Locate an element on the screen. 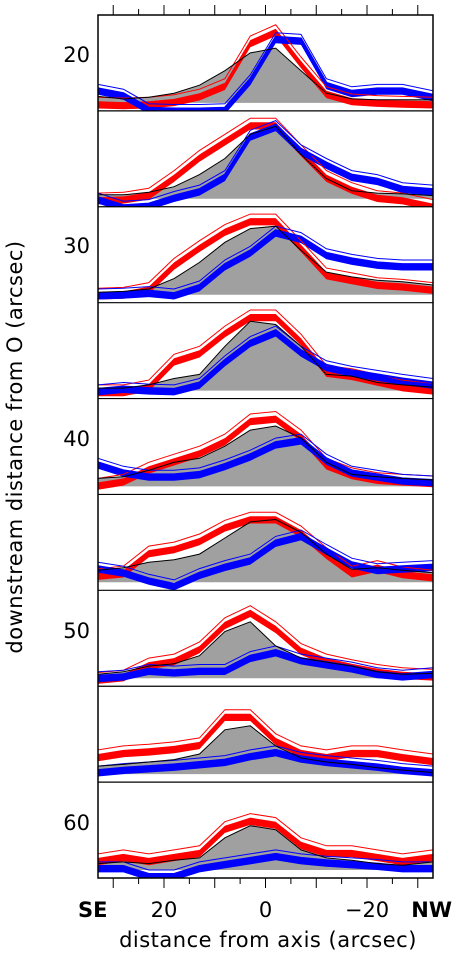 The width and height of the screenshot is (454, 955). x-edge-label-nw: NW is located at coordinates (431, 910).